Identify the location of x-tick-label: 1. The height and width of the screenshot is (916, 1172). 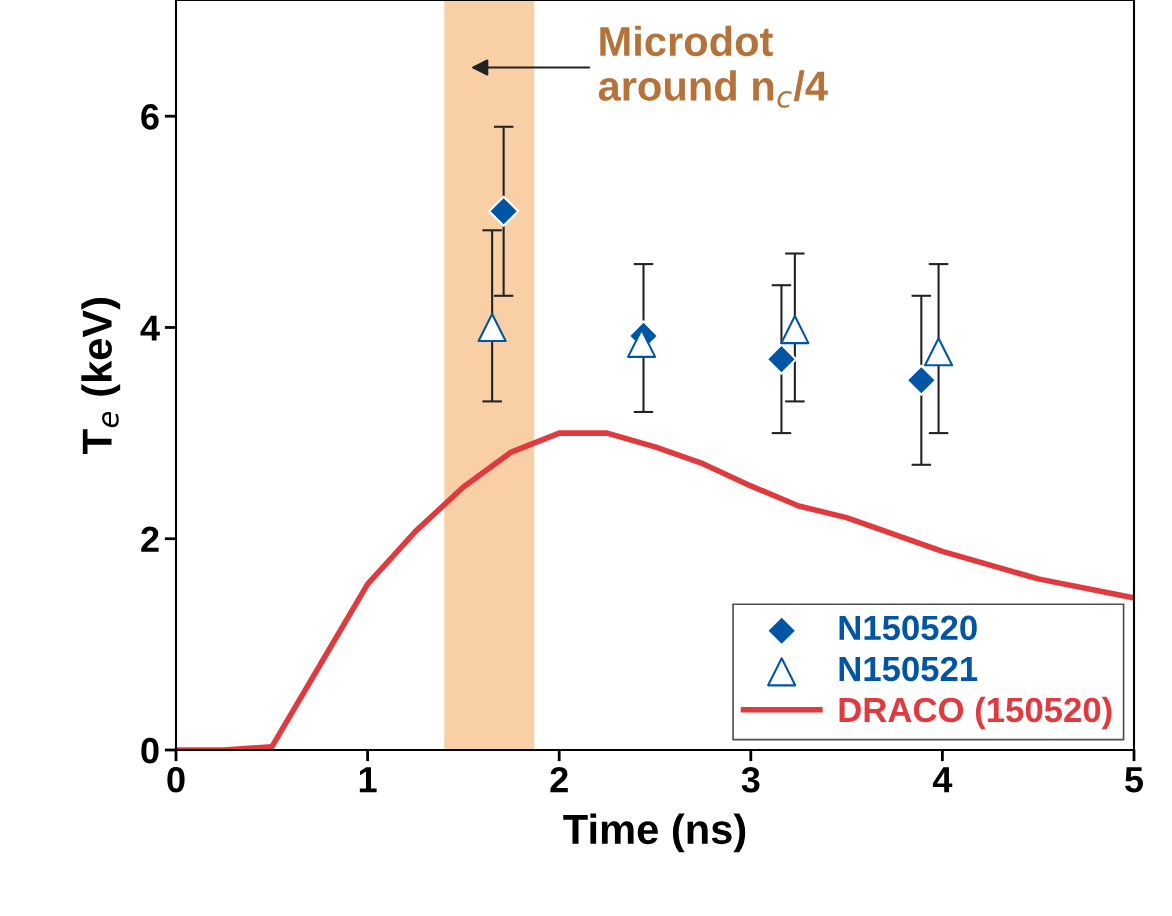
(368, 780).